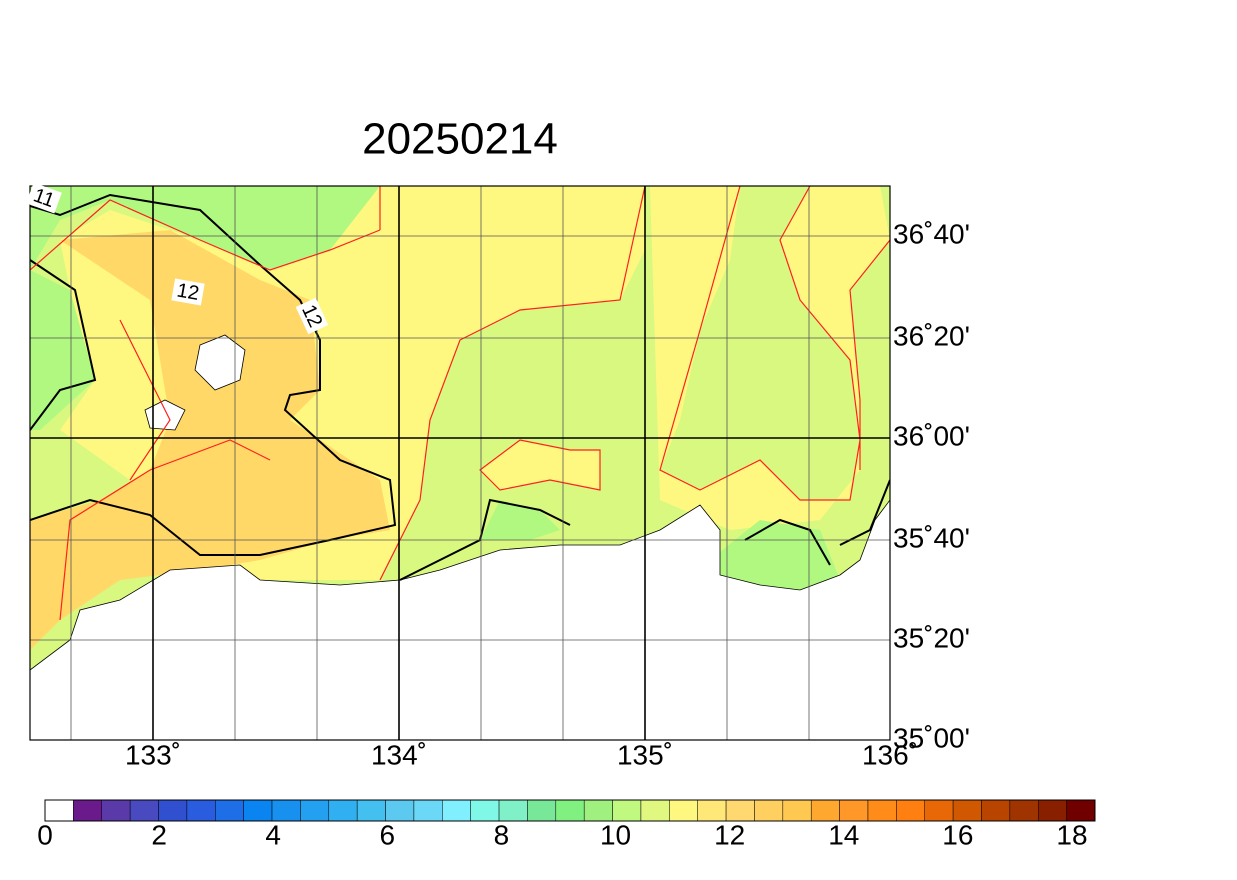 This screenshot has width=1237, height=880. What do you see at coordinates (388, 834) in the screenshot?
I see `colorbar-label: 6` at bounding box center [388, 834].